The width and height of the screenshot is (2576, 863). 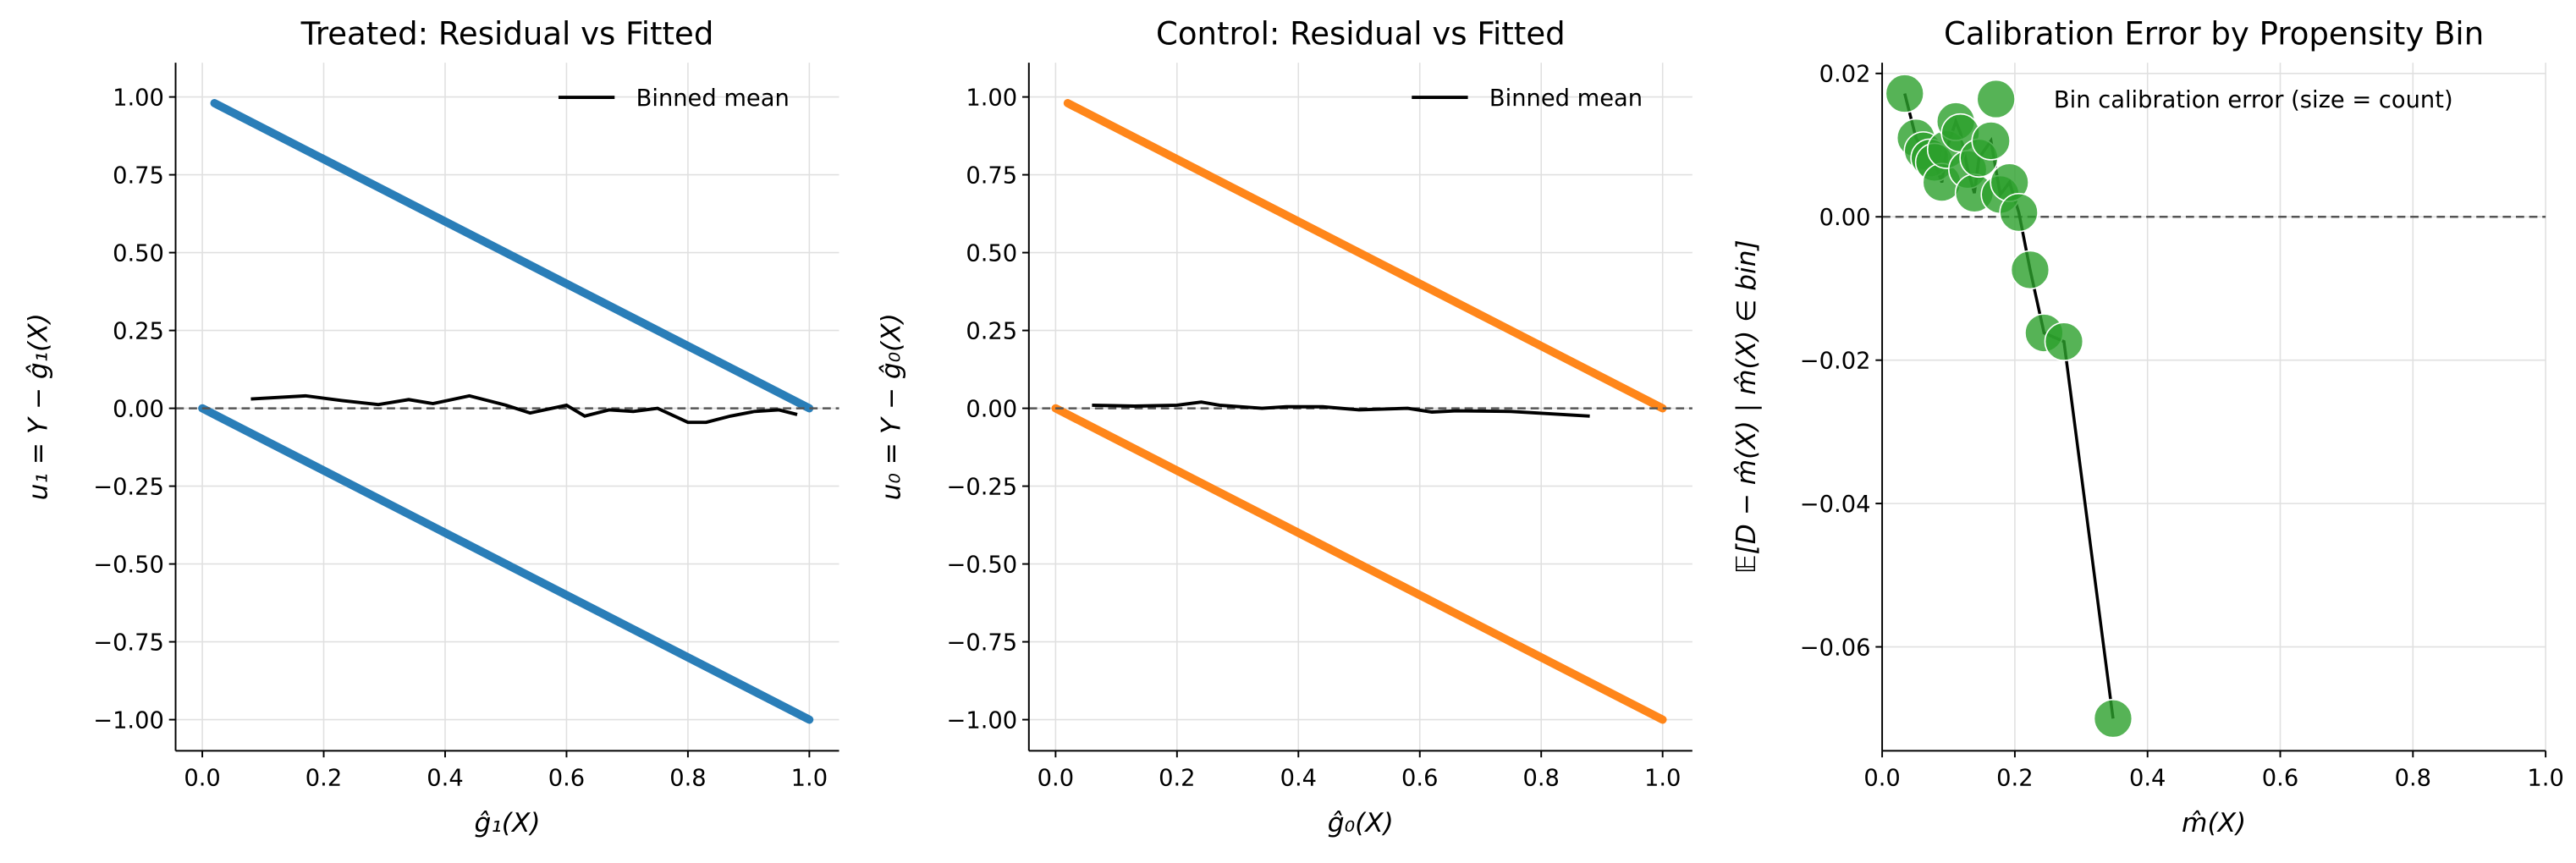 What do you see at coordinates (38, 406) in the screenshot?
I see `y-axis-label: u₁ = Y − ĝ₁(X)` at bounding box center [38, 406].